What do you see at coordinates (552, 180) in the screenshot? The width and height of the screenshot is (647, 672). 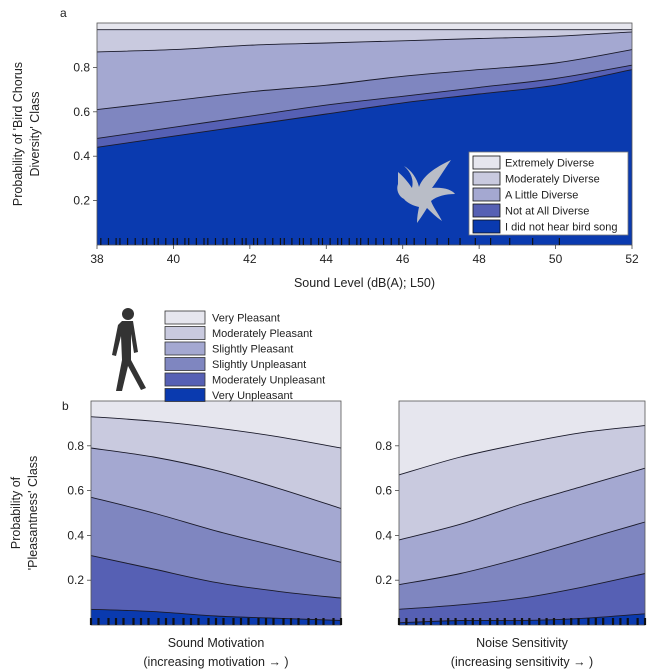 I see `legend-label: Moderately Diverse` at bounding box center [552, 180].